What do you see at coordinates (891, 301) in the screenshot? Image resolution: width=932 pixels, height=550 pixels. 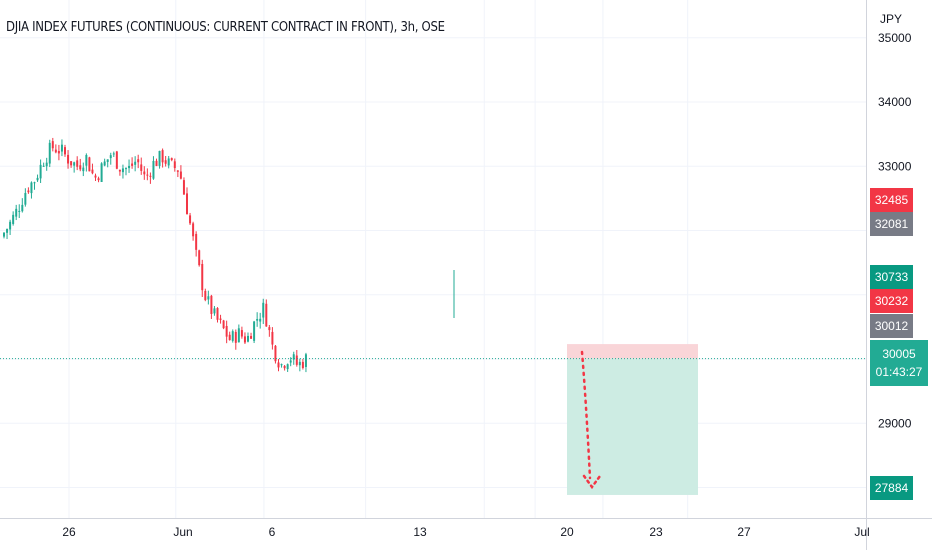 I see `price-tag: 30232` at bounding box center [891, 301].